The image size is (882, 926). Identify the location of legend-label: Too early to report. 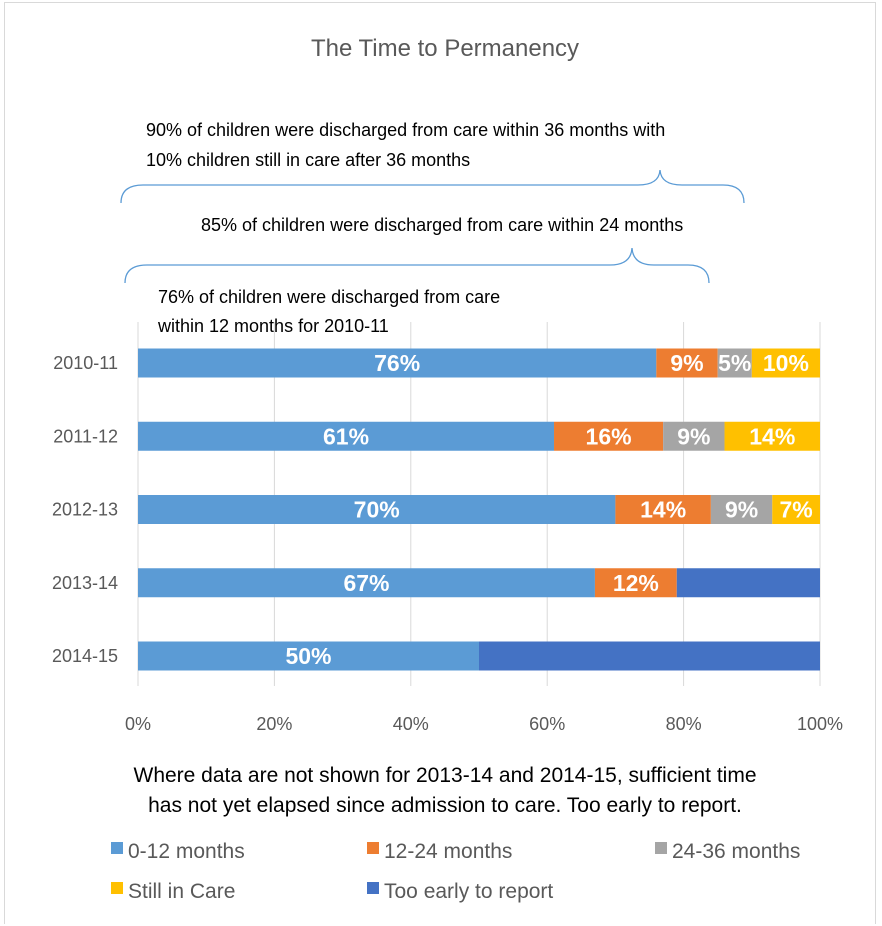
(468, 891).